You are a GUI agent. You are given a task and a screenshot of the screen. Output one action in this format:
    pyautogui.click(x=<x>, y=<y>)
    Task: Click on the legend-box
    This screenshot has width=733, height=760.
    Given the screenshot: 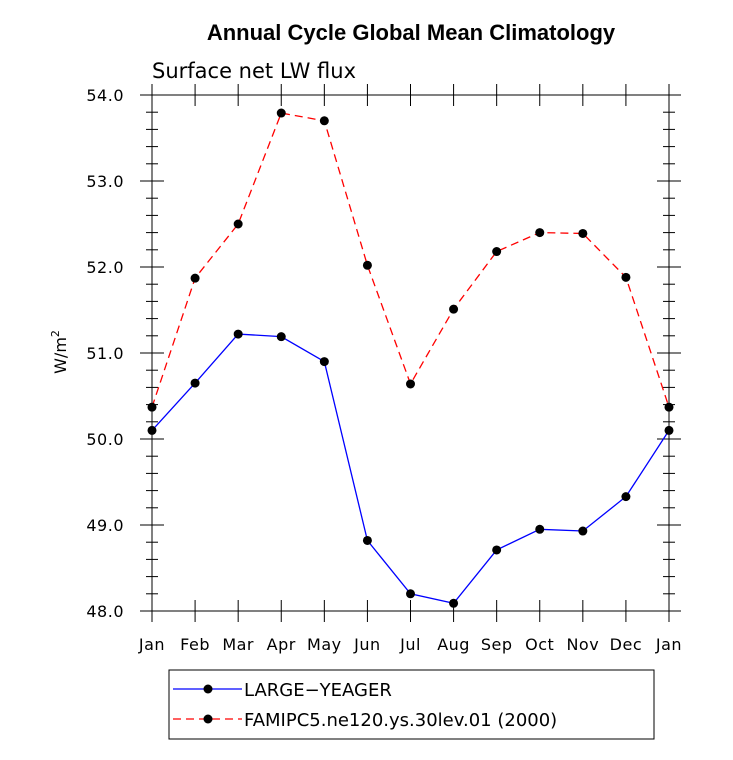 What is the action you would take?
    pyautogui.click(x=411, y=704)
    